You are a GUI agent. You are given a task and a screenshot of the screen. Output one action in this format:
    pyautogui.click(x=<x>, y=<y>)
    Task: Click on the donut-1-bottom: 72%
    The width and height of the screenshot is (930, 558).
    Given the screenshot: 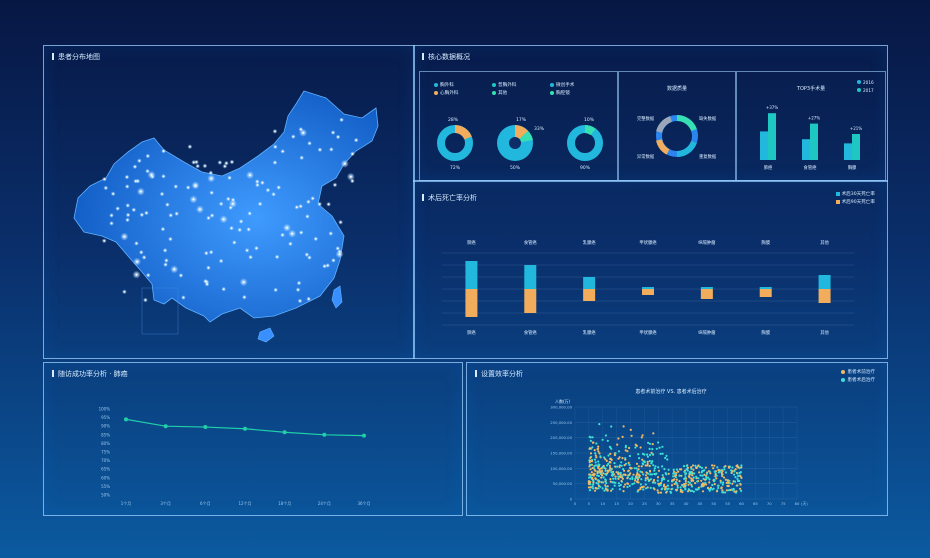 What is the action you would take?
    pyautogui.click(x=455, y=168)
    